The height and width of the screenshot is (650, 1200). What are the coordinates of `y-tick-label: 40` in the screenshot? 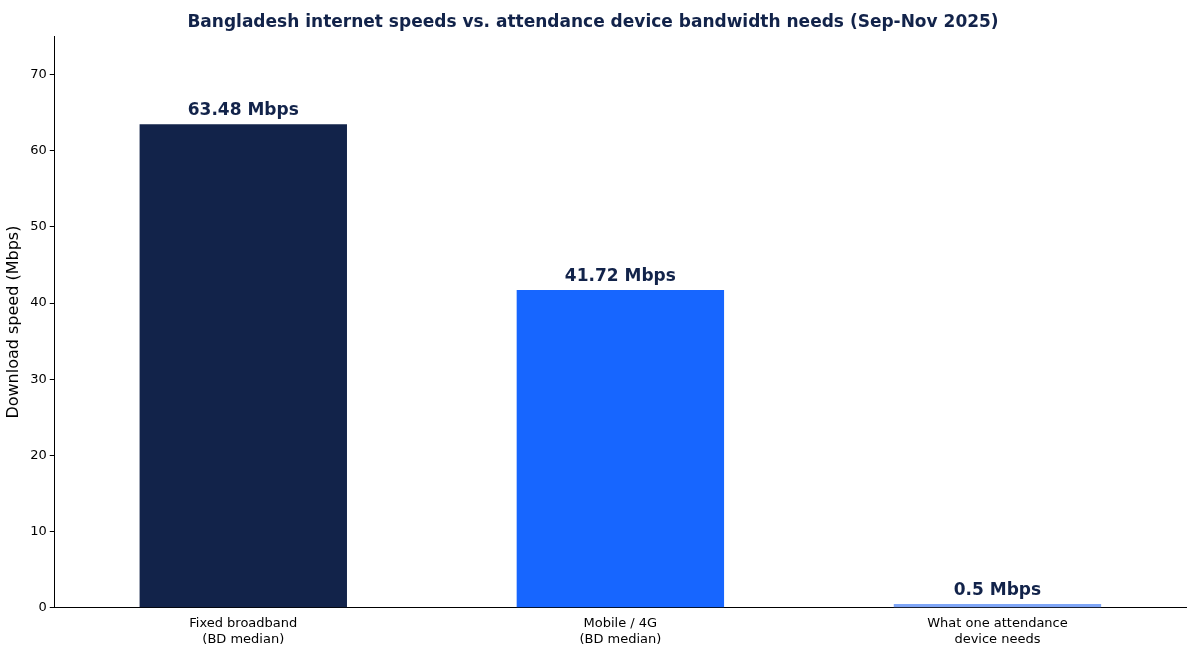 It's located at (38, 302).